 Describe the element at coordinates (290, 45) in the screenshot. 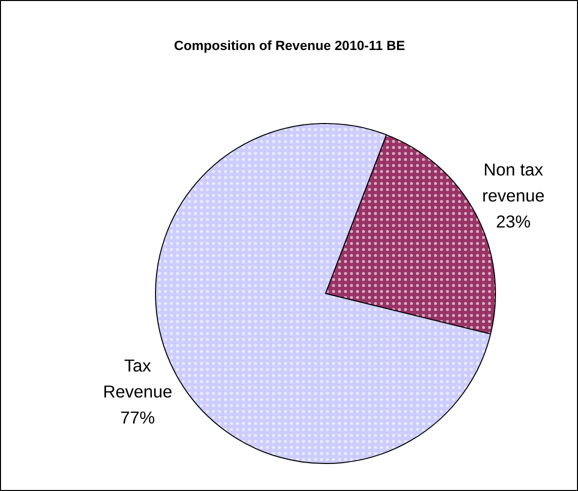

I see `chart-title: Composition of Revenue 2010-11 BE` at that location.